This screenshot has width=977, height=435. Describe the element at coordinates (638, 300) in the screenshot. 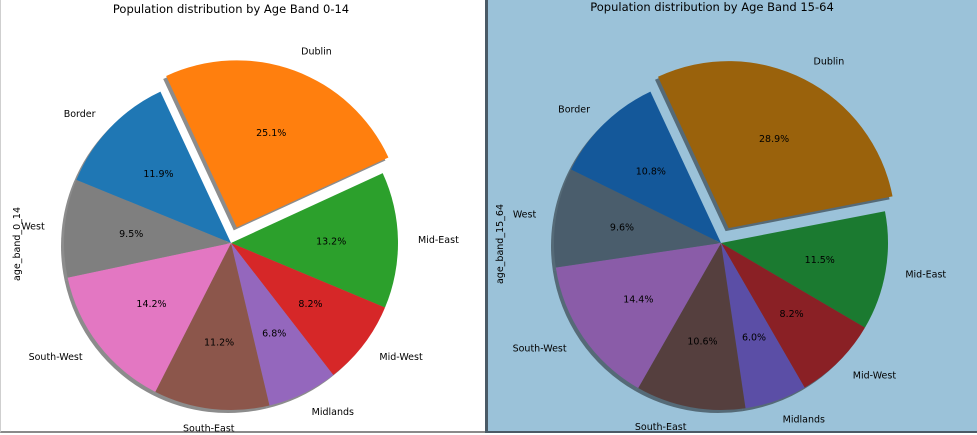

I see `pct-label-south-west: 14.4%` at that location.